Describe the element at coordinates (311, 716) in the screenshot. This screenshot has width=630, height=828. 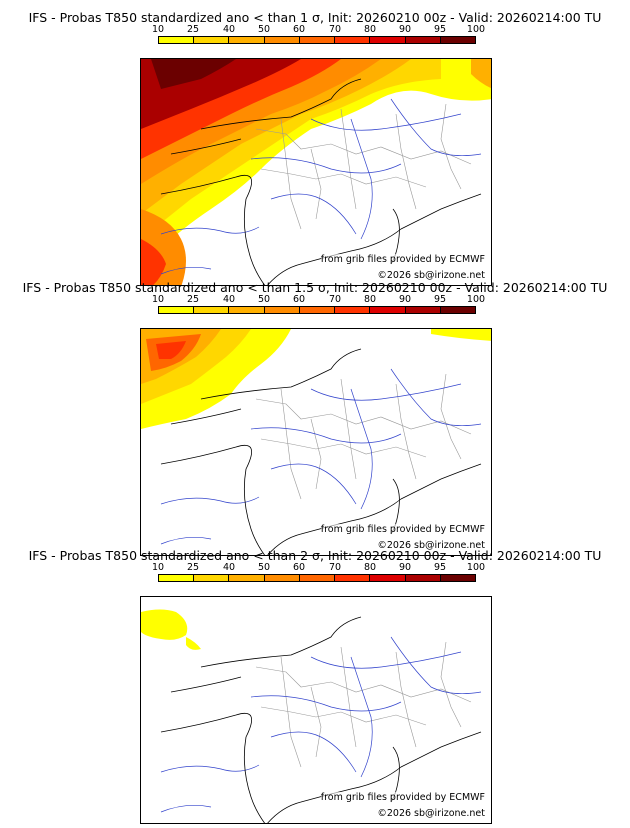
I see `map-canvas` at that location.